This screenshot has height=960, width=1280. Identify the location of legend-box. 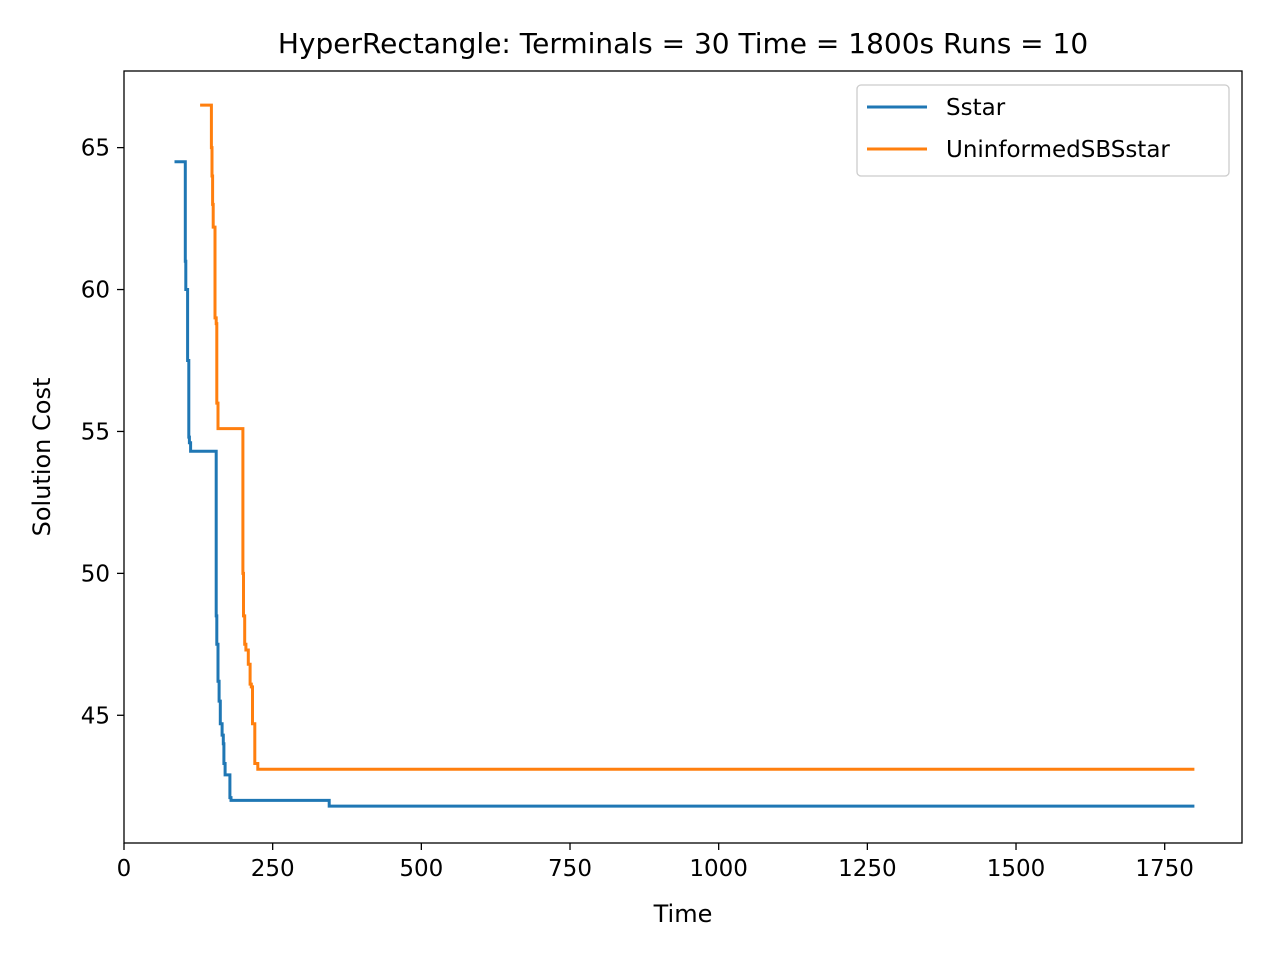
(1043, 130).